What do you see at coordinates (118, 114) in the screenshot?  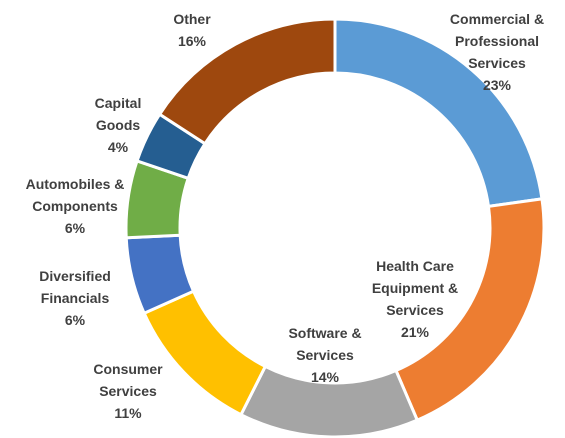 I see `category-label: Capital Goods` at bounding box center [118, 114].